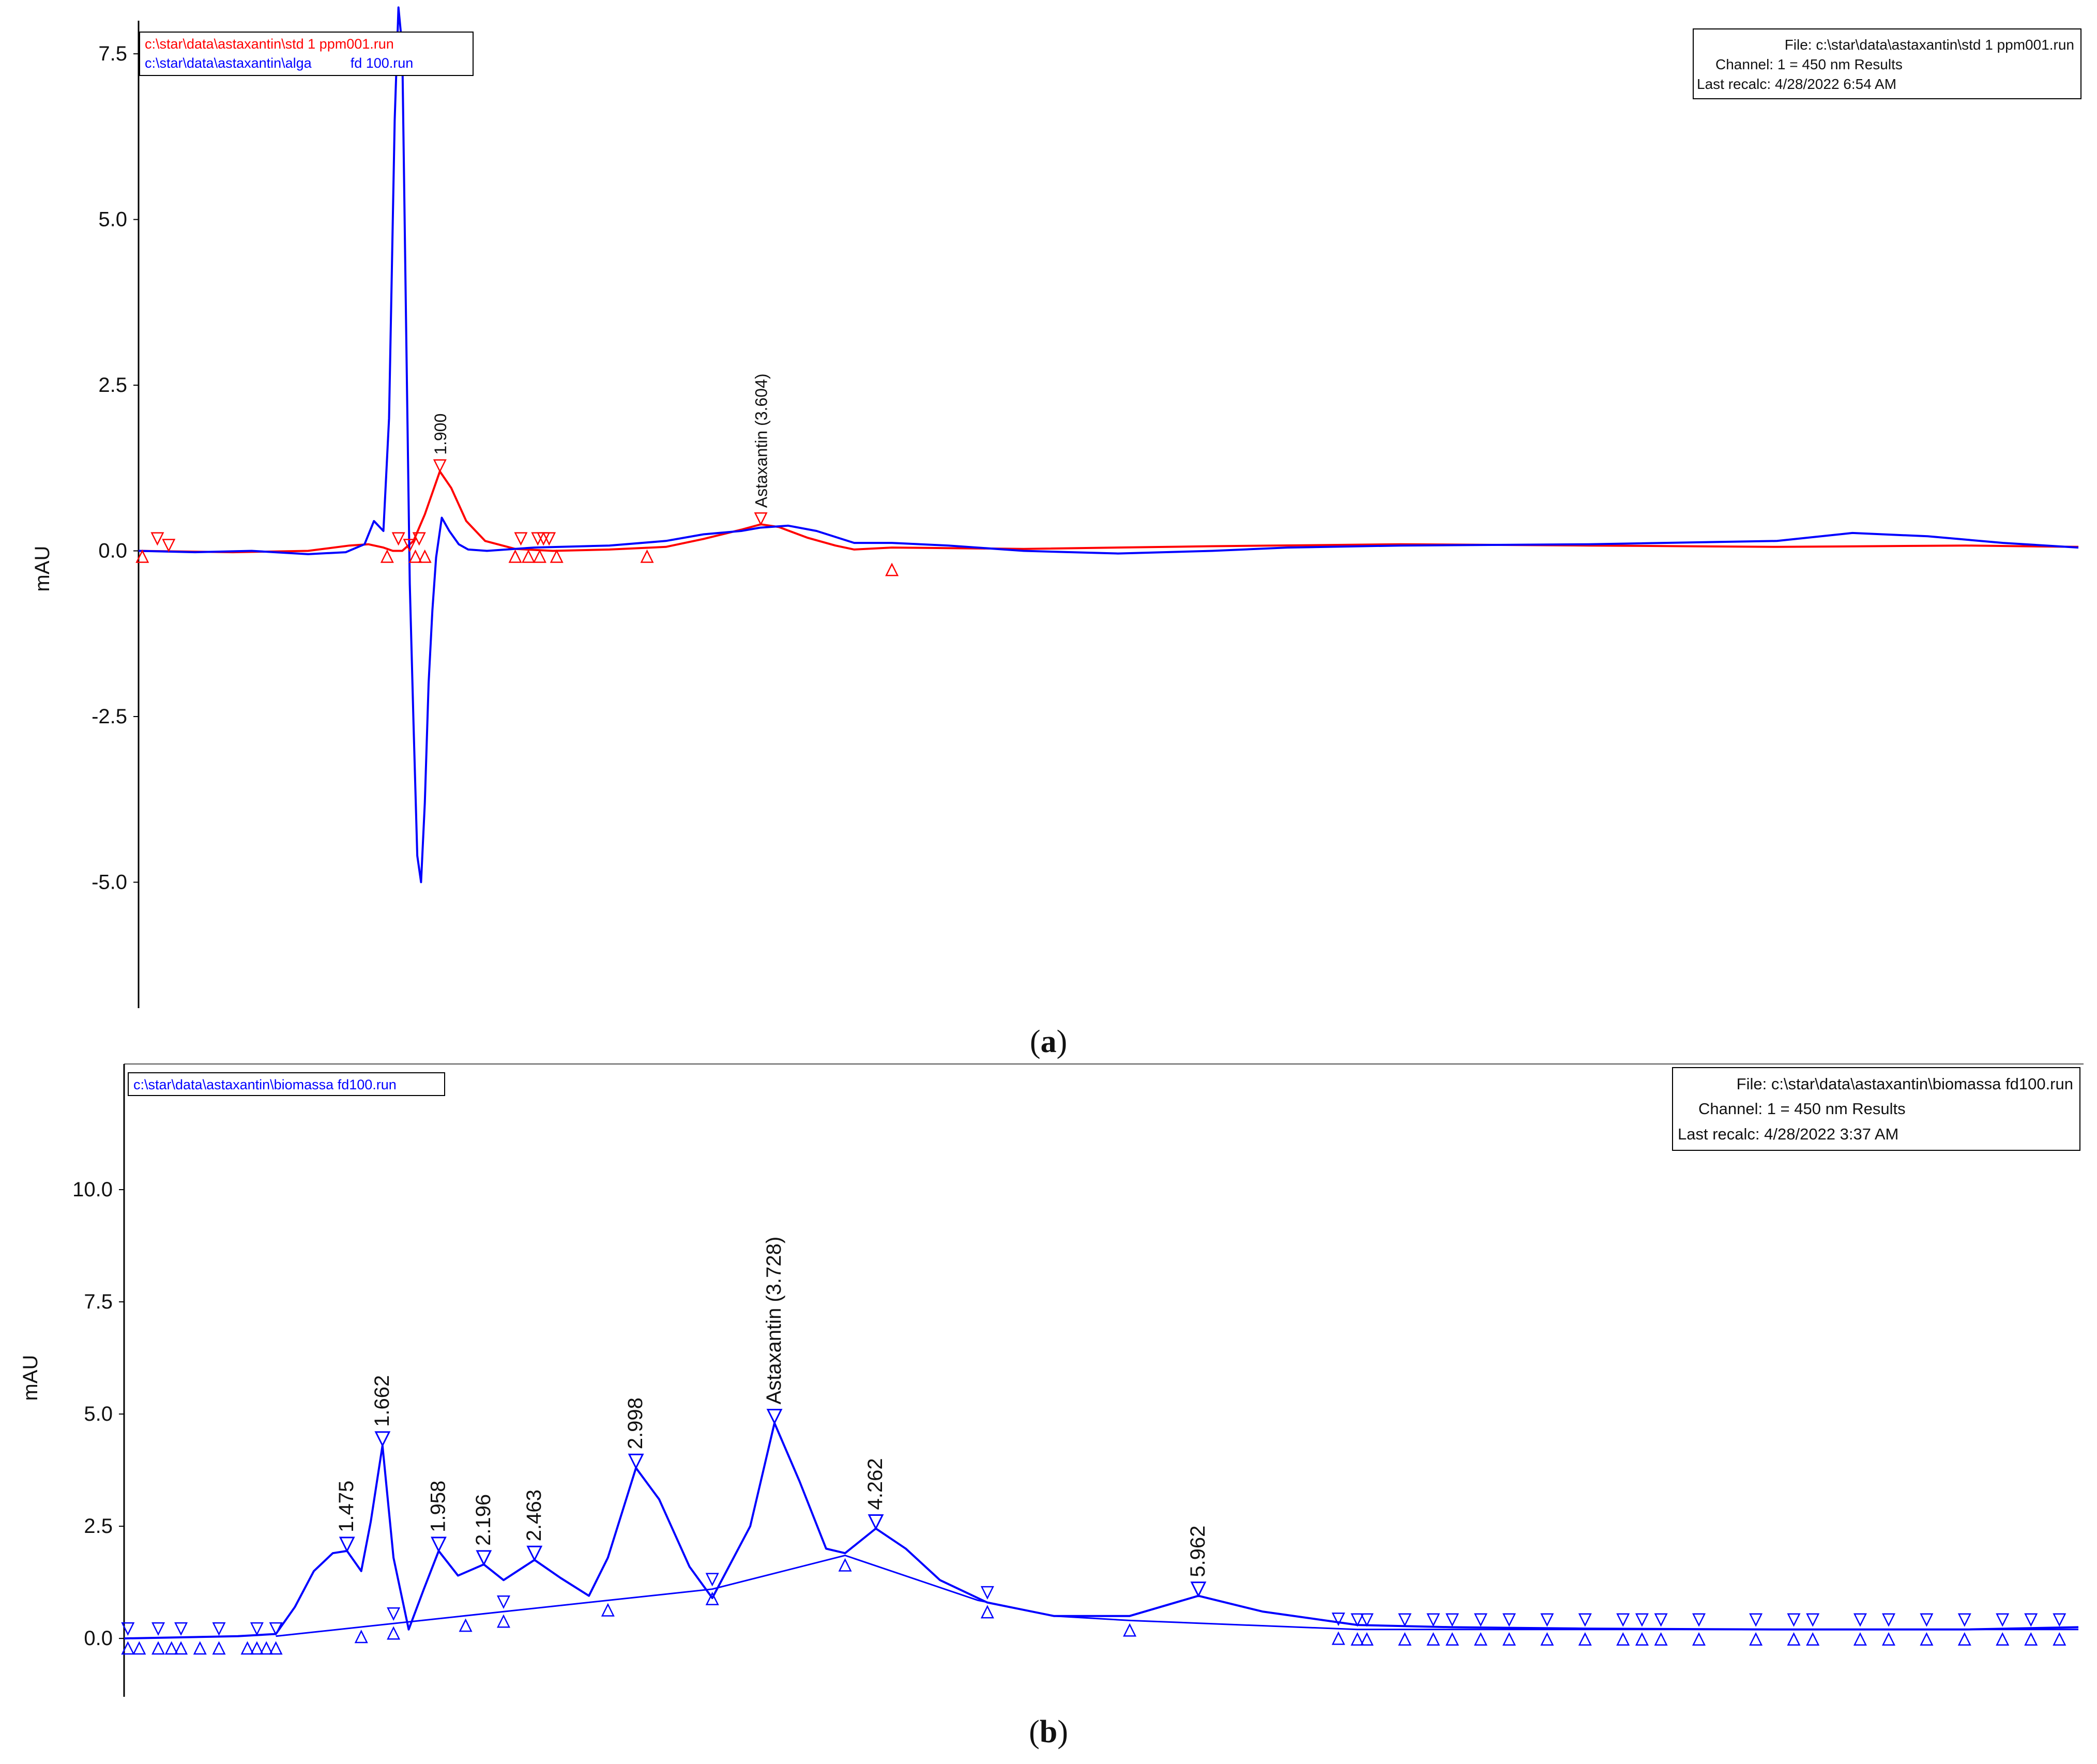 The height and width of the screenshot is (1764, 2097). I want to click on panel-b-y-ticks: 10.0 7.5 5.0 2.5 0.0, so click(98, 1414).